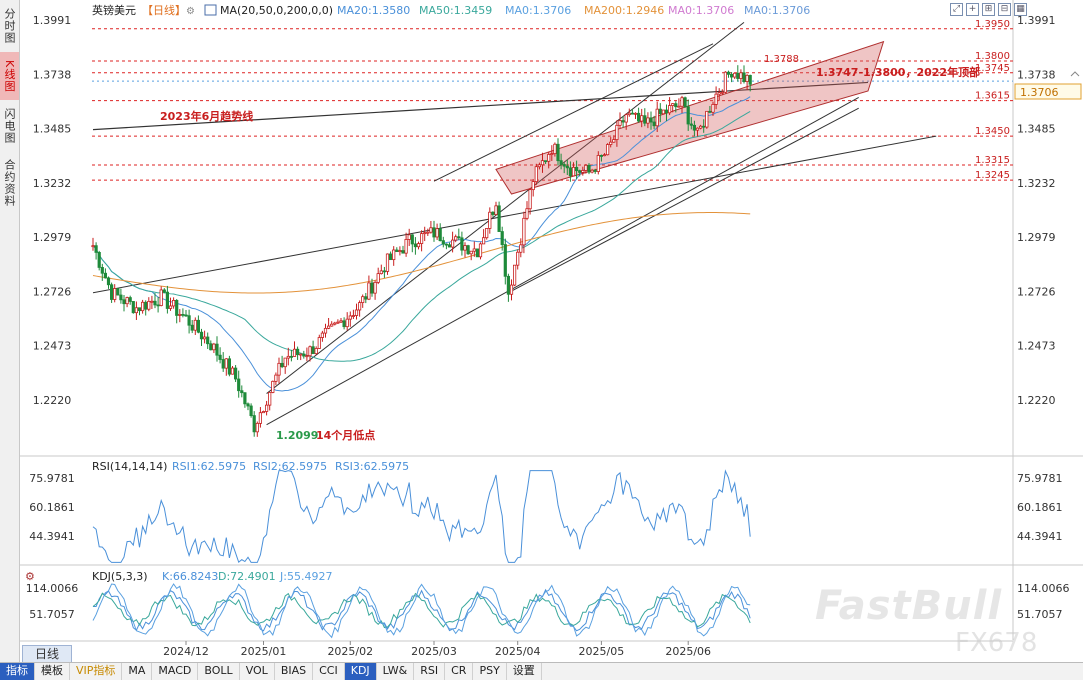 The height and width of the screenshot is (680, 1083). Describe the element at coordinates (52, 478) in the screenshot. I see `rsi-tick-left: 75.9781` at that location.